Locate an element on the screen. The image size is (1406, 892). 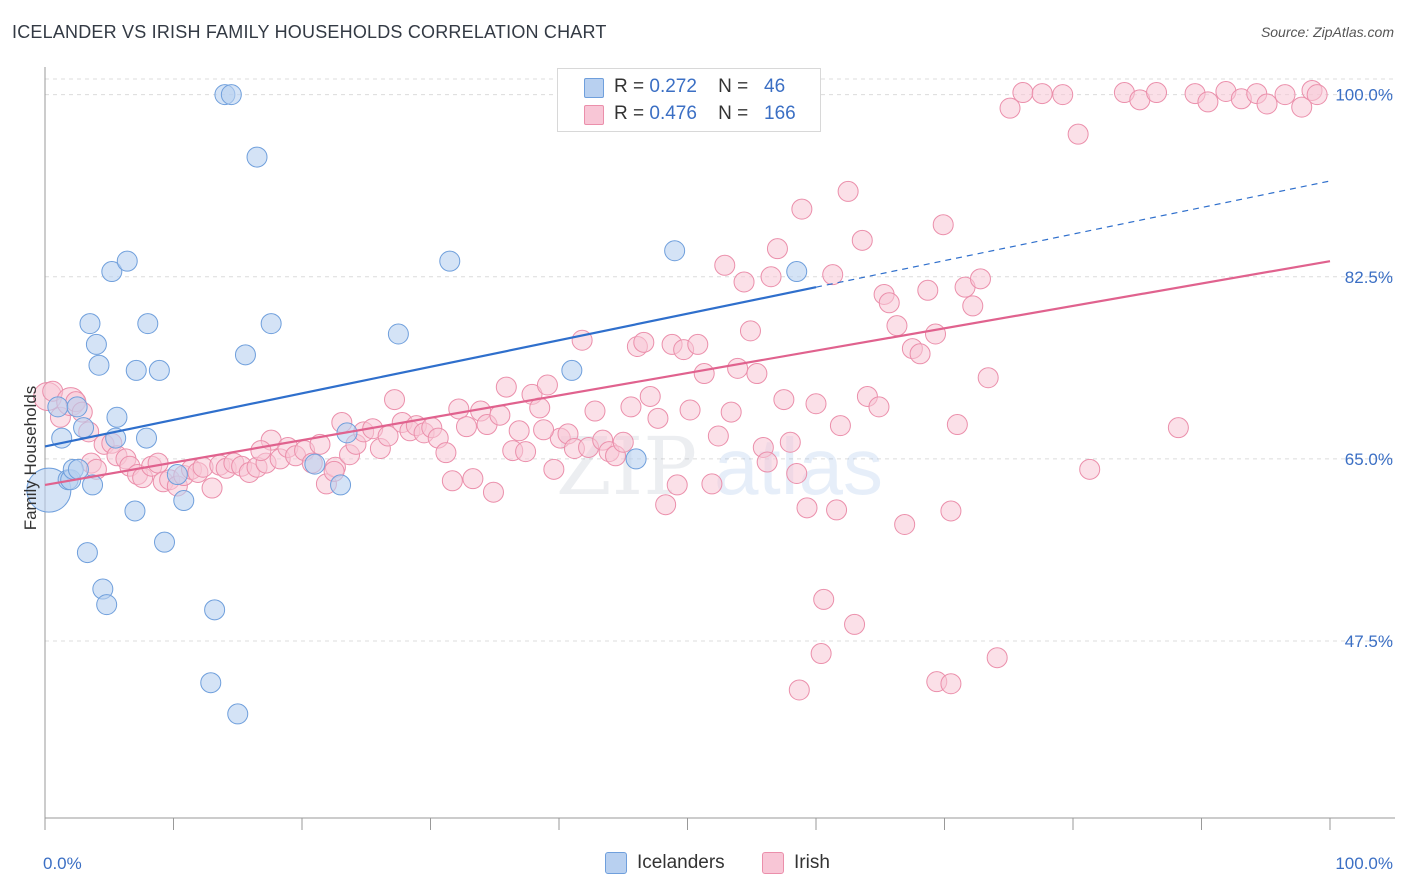
correlation-legend: R = 0.272 N = 46 R = 0.476 N = 166 is located at coordinates (689, 100).